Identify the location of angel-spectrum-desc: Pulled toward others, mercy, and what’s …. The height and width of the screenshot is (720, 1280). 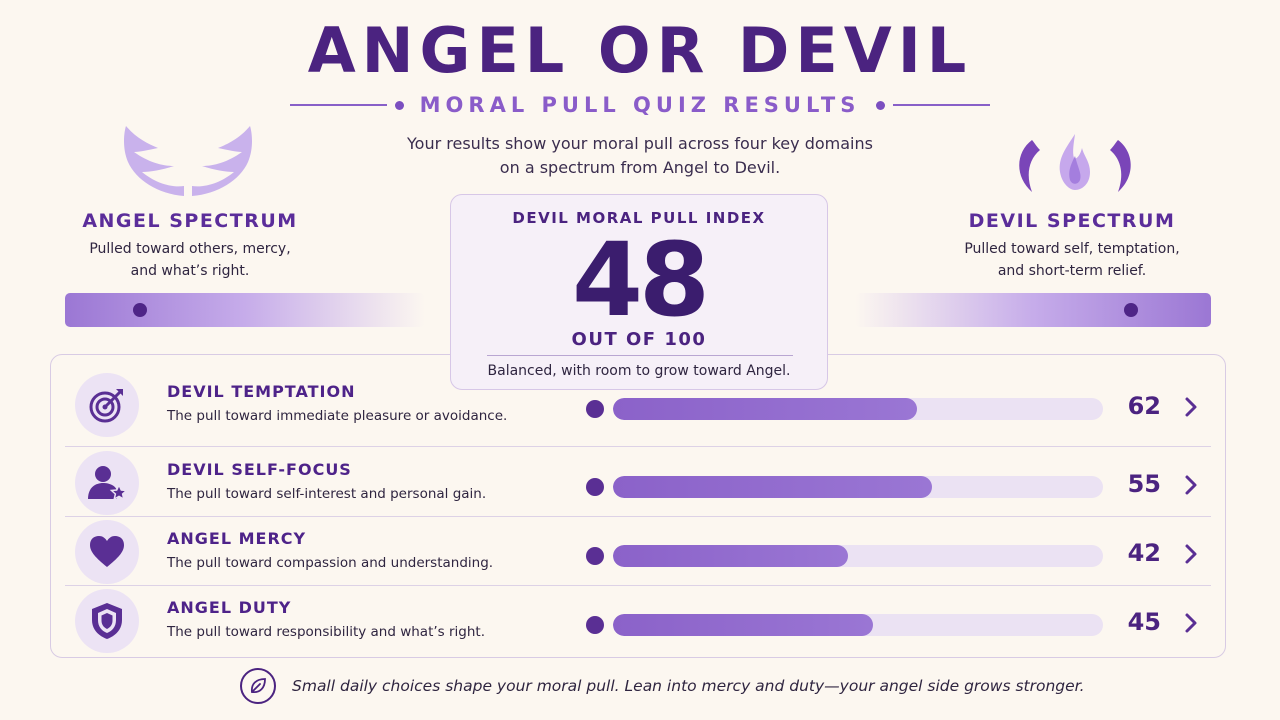
(190, 260).